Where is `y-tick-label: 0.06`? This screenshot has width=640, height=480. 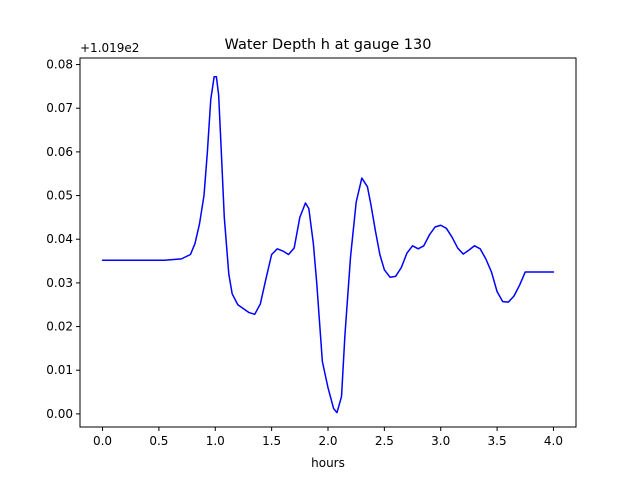
y-tick-label: 0.06 is located at coordinates (59, 152).